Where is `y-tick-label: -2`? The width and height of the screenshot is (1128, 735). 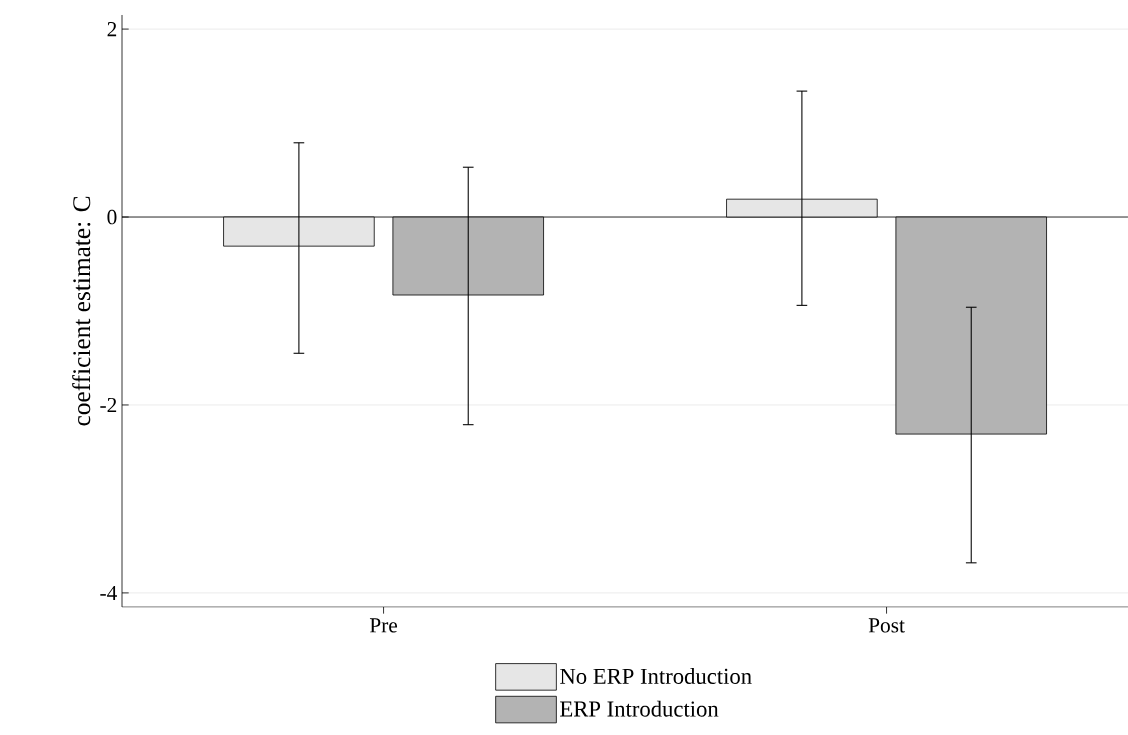
y-tick-label: -2 is located at coordinates (108, 405).